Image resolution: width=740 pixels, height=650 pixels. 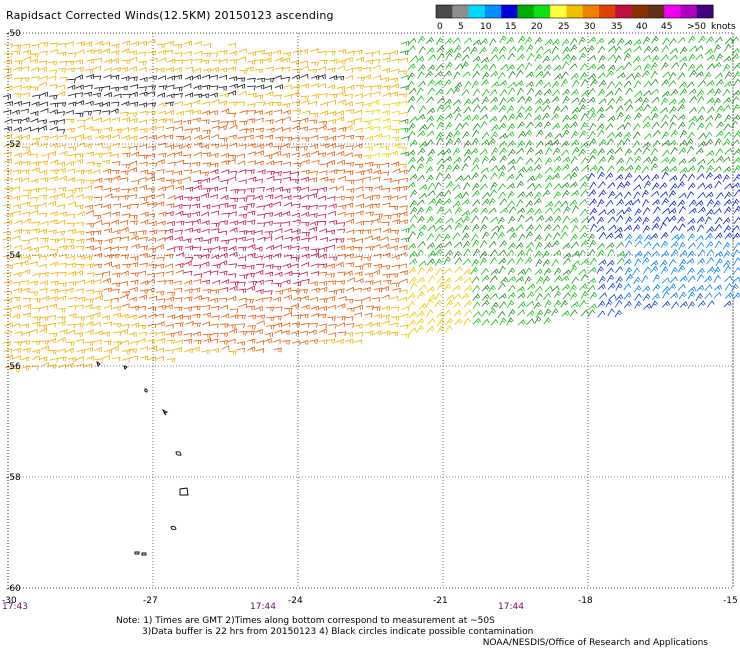 What do you see at coordinates (13, 478) in the screenshot?
I see `lat-tick-label: -58` at bounding box center [13, 478].